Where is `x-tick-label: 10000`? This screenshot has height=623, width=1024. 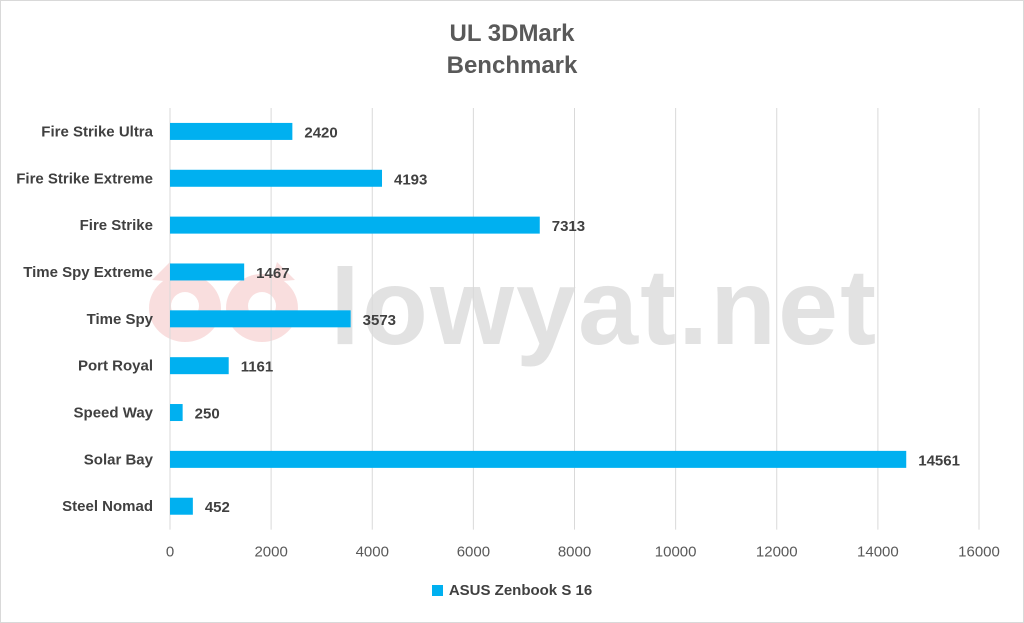 x-tick-label: 10000 is located at coordinates (676, 552).